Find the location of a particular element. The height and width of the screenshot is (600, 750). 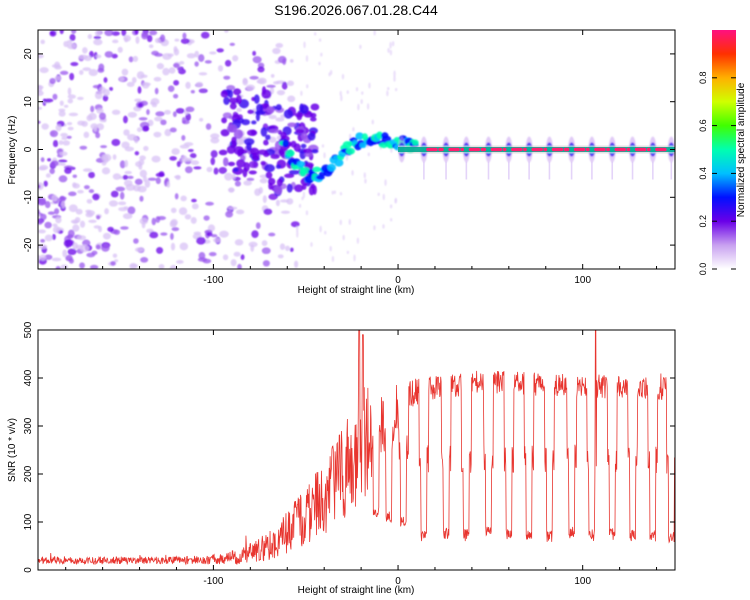

spectrogram-ytick-label: -20 is located at coordinates (28, 244).